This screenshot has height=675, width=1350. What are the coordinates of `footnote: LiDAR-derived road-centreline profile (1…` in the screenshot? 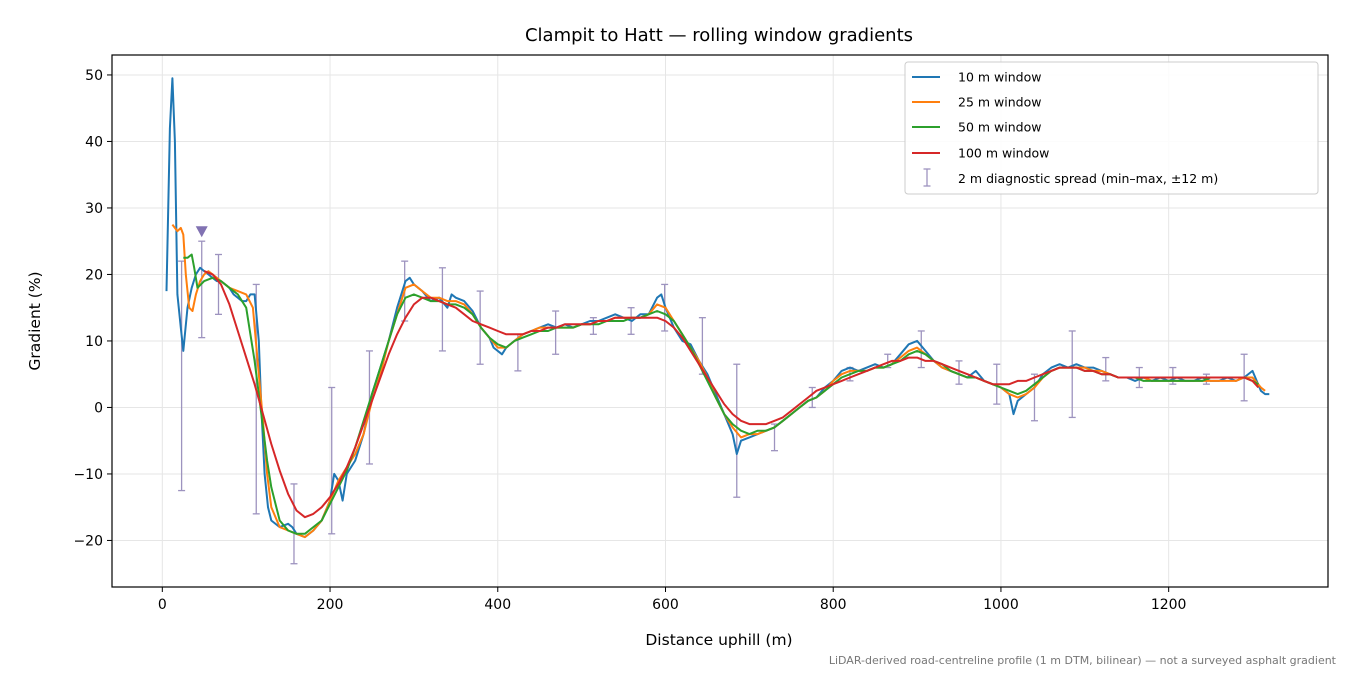 It's located at (1083, 660).